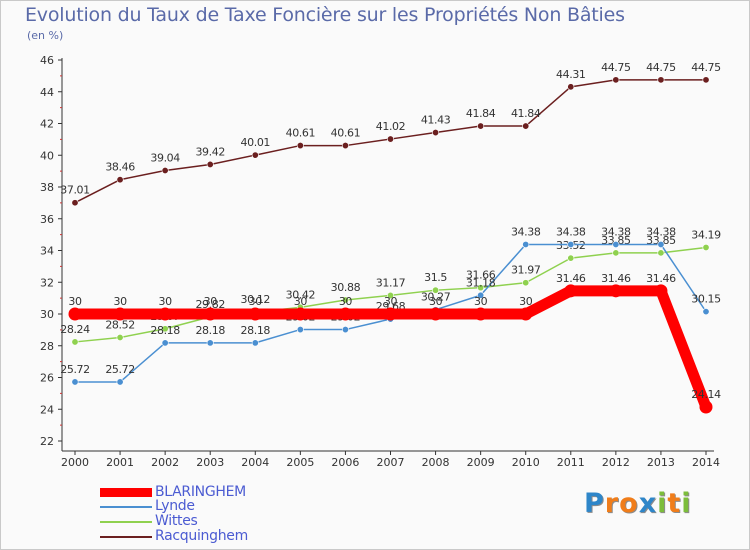 The image size is (750, 550). What do you see at coordinates (256, 142) in the screenshot?
I see `data-label-racquinghem: 40.01` at bounding box center [256, 142].